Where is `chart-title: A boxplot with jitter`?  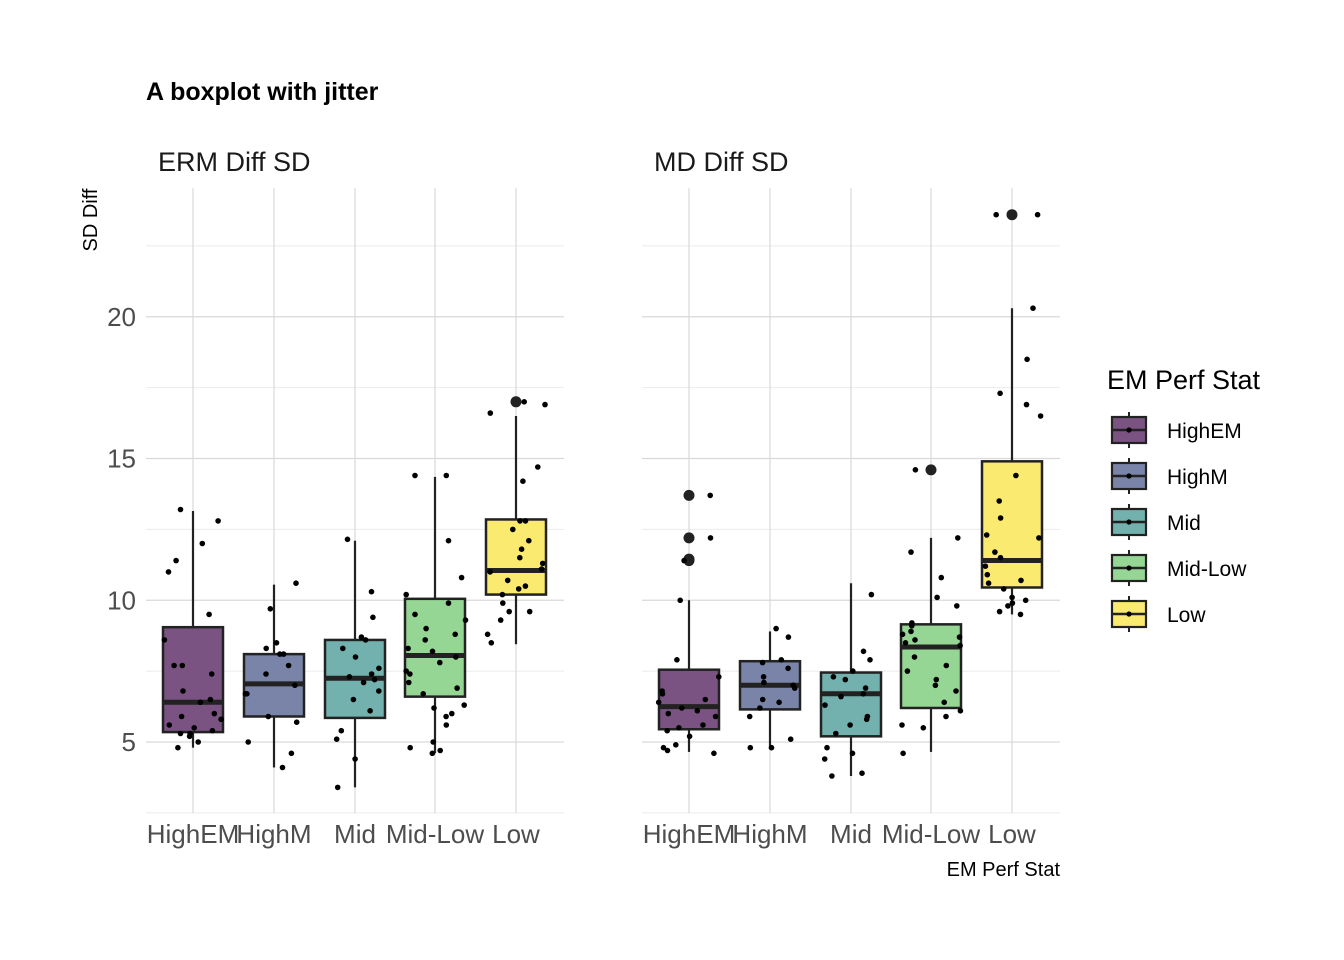
chart-title: A boxplot with jitter is located at coordinates (262, 92).